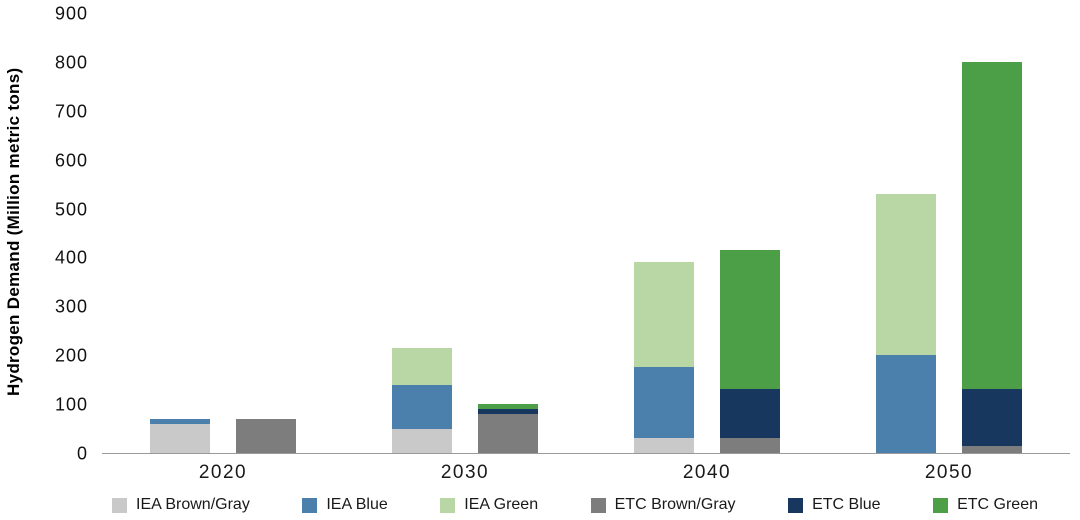 This screenshot has width=1080, height=520. Describe the element at coordinates (71, 404) in the screenshot. I see `y-tick-label: 100` at that location.